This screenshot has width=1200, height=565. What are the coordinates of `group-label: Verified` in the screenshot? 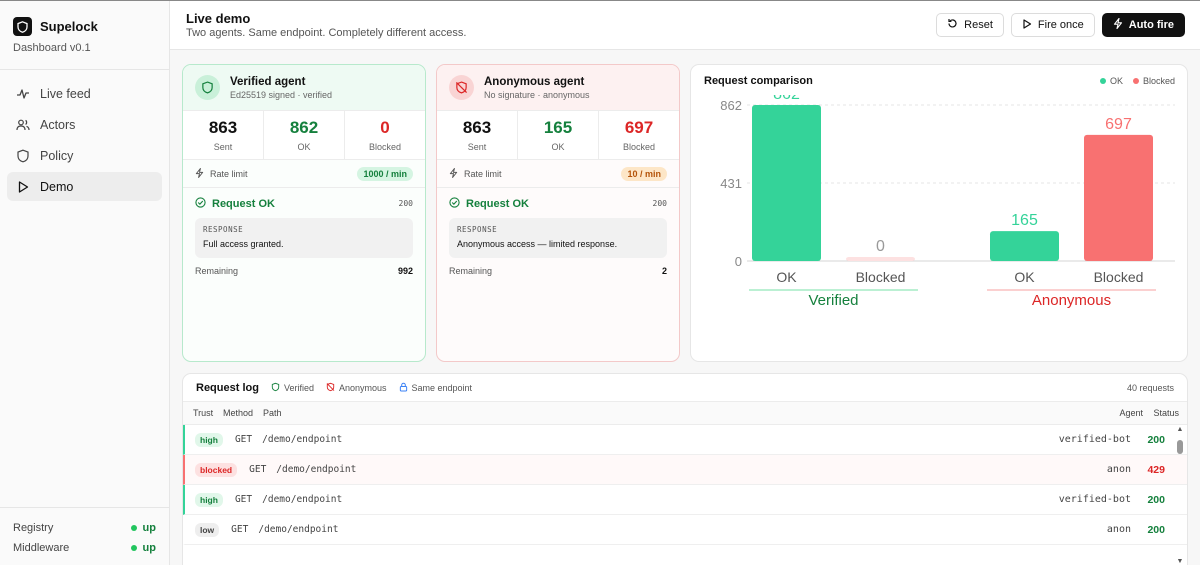 It's located at (833, 300).